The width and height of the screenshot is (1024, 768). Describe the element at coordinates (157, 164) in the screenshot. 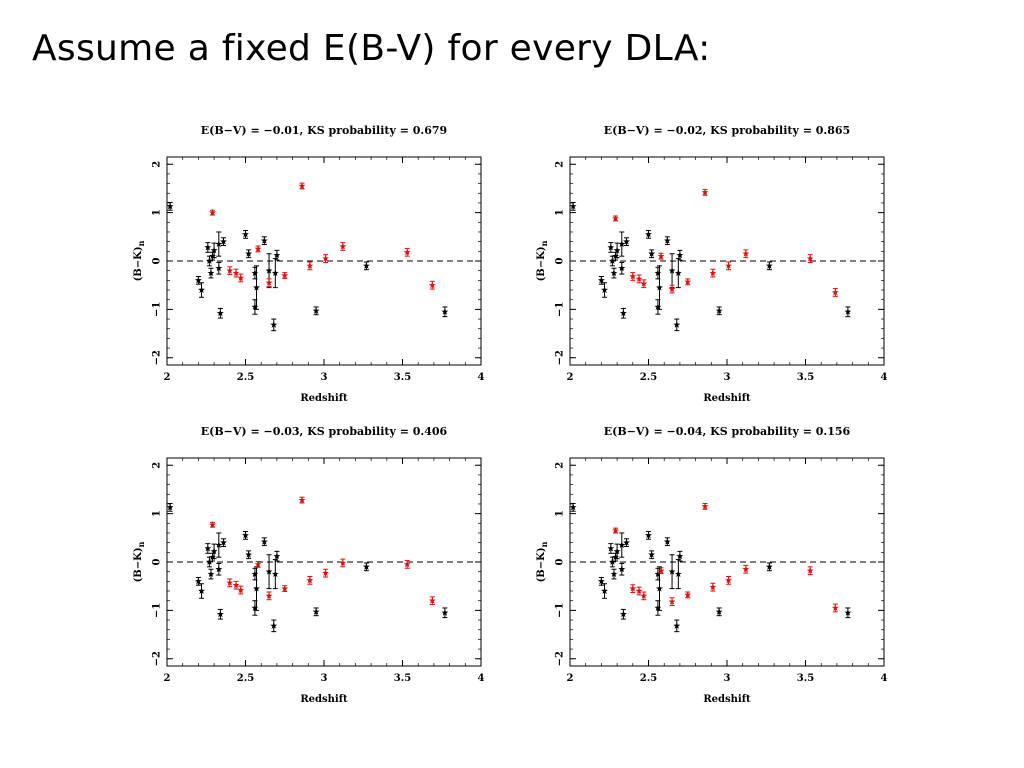

I see `y-tick-label: 2` at that location.